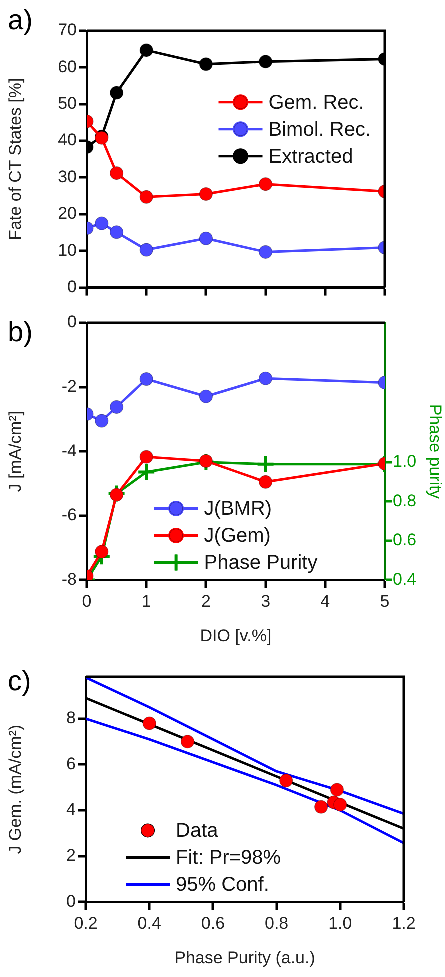  What do you see at coordinates (261, 563) in the screenshot?
I see `legend-label: Phase Purity` at bounding box center [261, 563].